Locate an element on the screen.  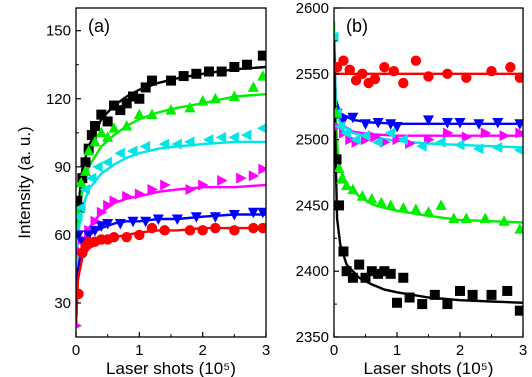
y-tick-label: 2450 is located at coordinates (312, 205).